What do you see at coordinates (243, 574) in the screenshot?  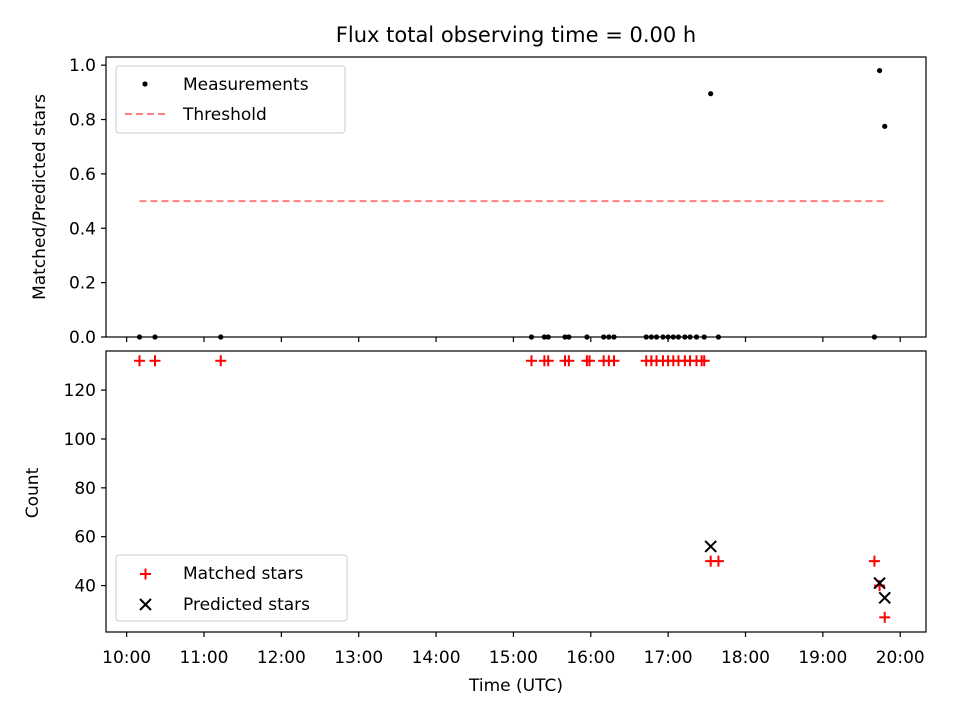 I see `legend-matched-label: Matched stars` at bounding box center [243, 574].